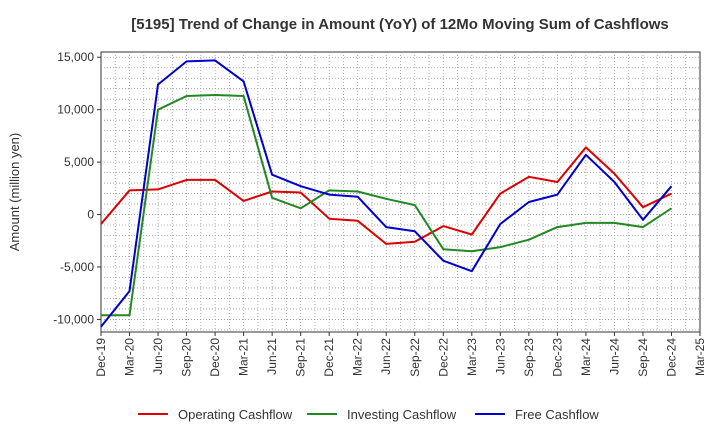 Image resolution: width=720 pixels, height=440 pixels. What do you see at coordinates (402, 414) in the screenshot?
I see `legend-label: Investing Cashflow` at bounding box center [402, 414].